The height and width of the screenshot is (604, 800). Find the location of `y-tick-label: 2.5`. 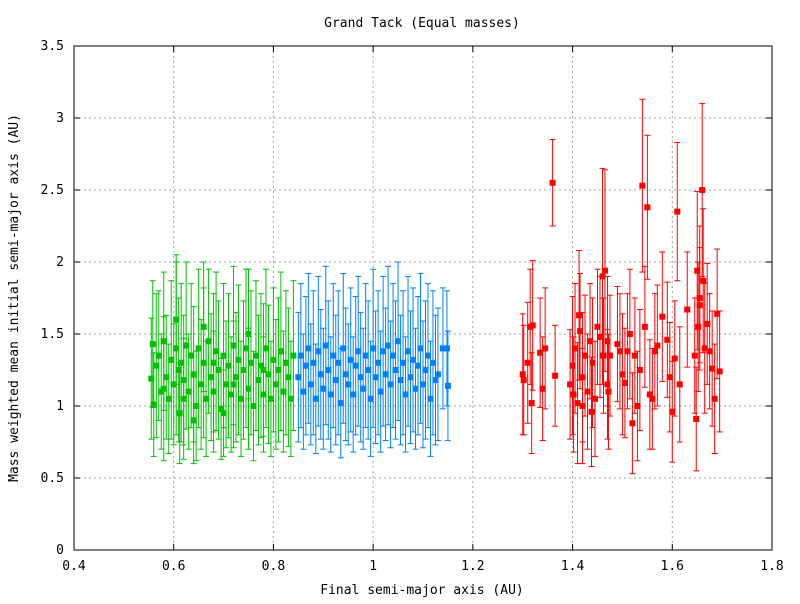

y-tick-label: 2.5 is located at coordinates (52, 190).